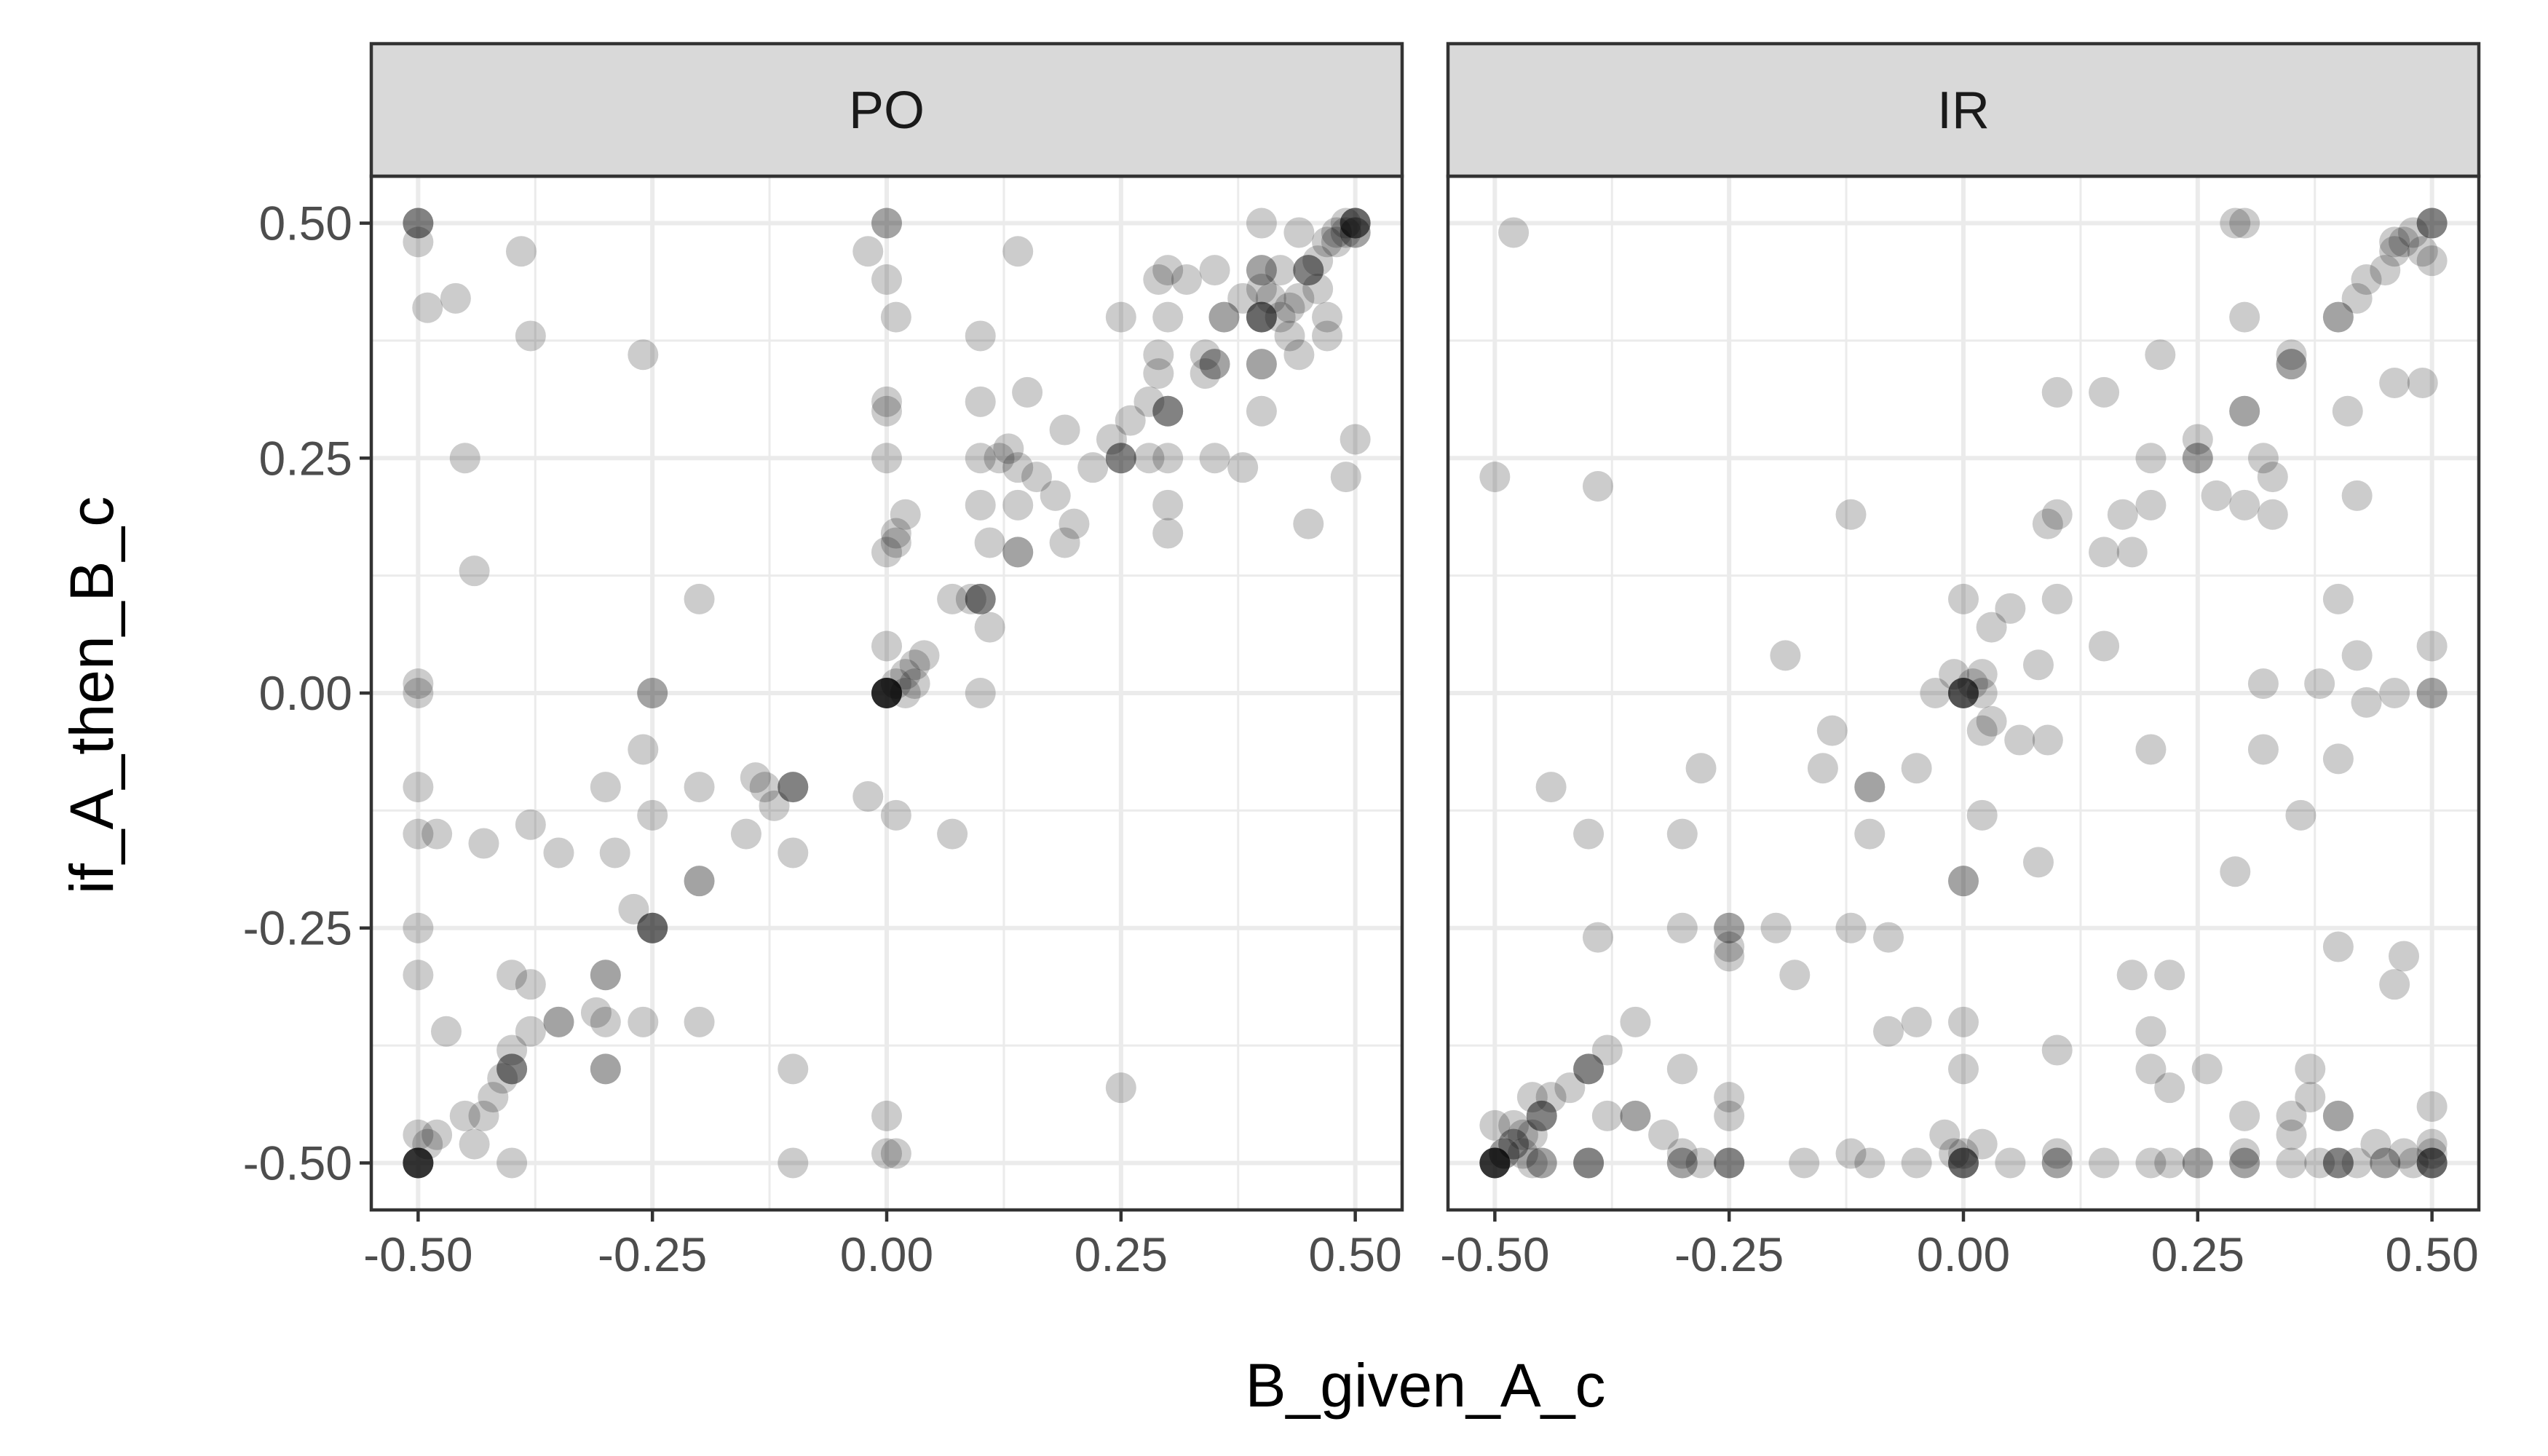 Image resolution: width=2548 pixels, height=1456 pixels. What do you see at coordinates (1494, 1254) in the screenshot?
I see `x-tick-label: -0.50` at bounding box center [1494, 1254].